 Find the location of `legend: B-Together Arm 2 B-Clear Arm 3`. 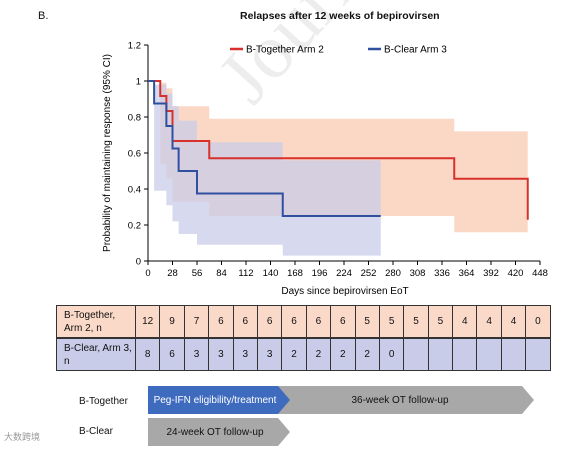

legend: B-Together Arm 2 B-Clear Arm 3 is located at coordinates (338, 50).